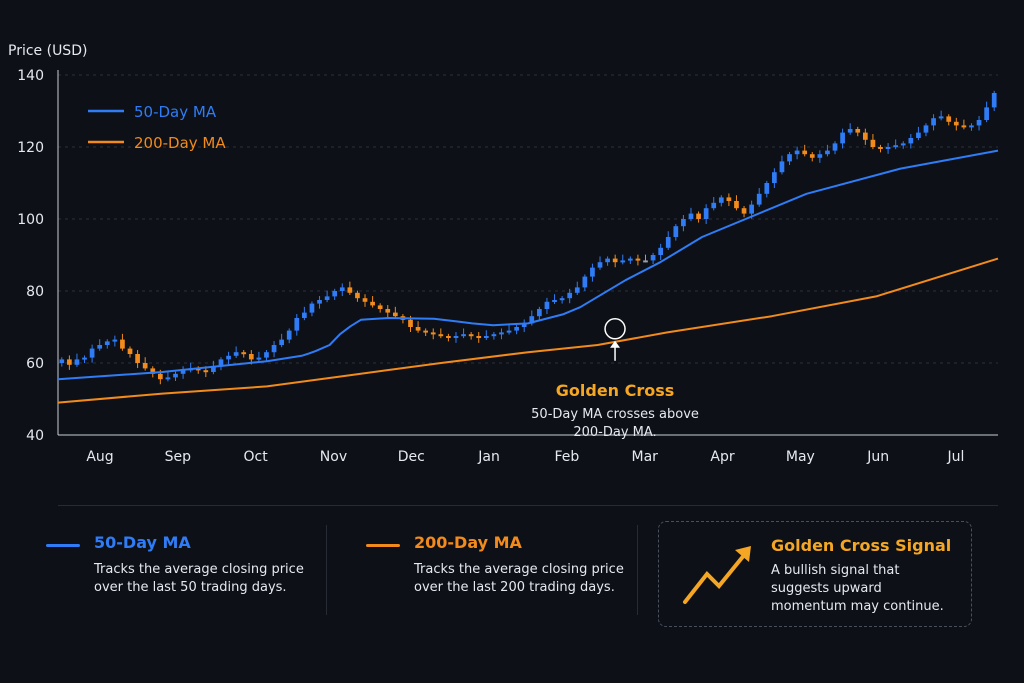 The image size is (1024, 683). What do you see at coordinates (99, 457) in the screenshot?
I see `x-tick-label: Aug` at bounding box center [99, 457].